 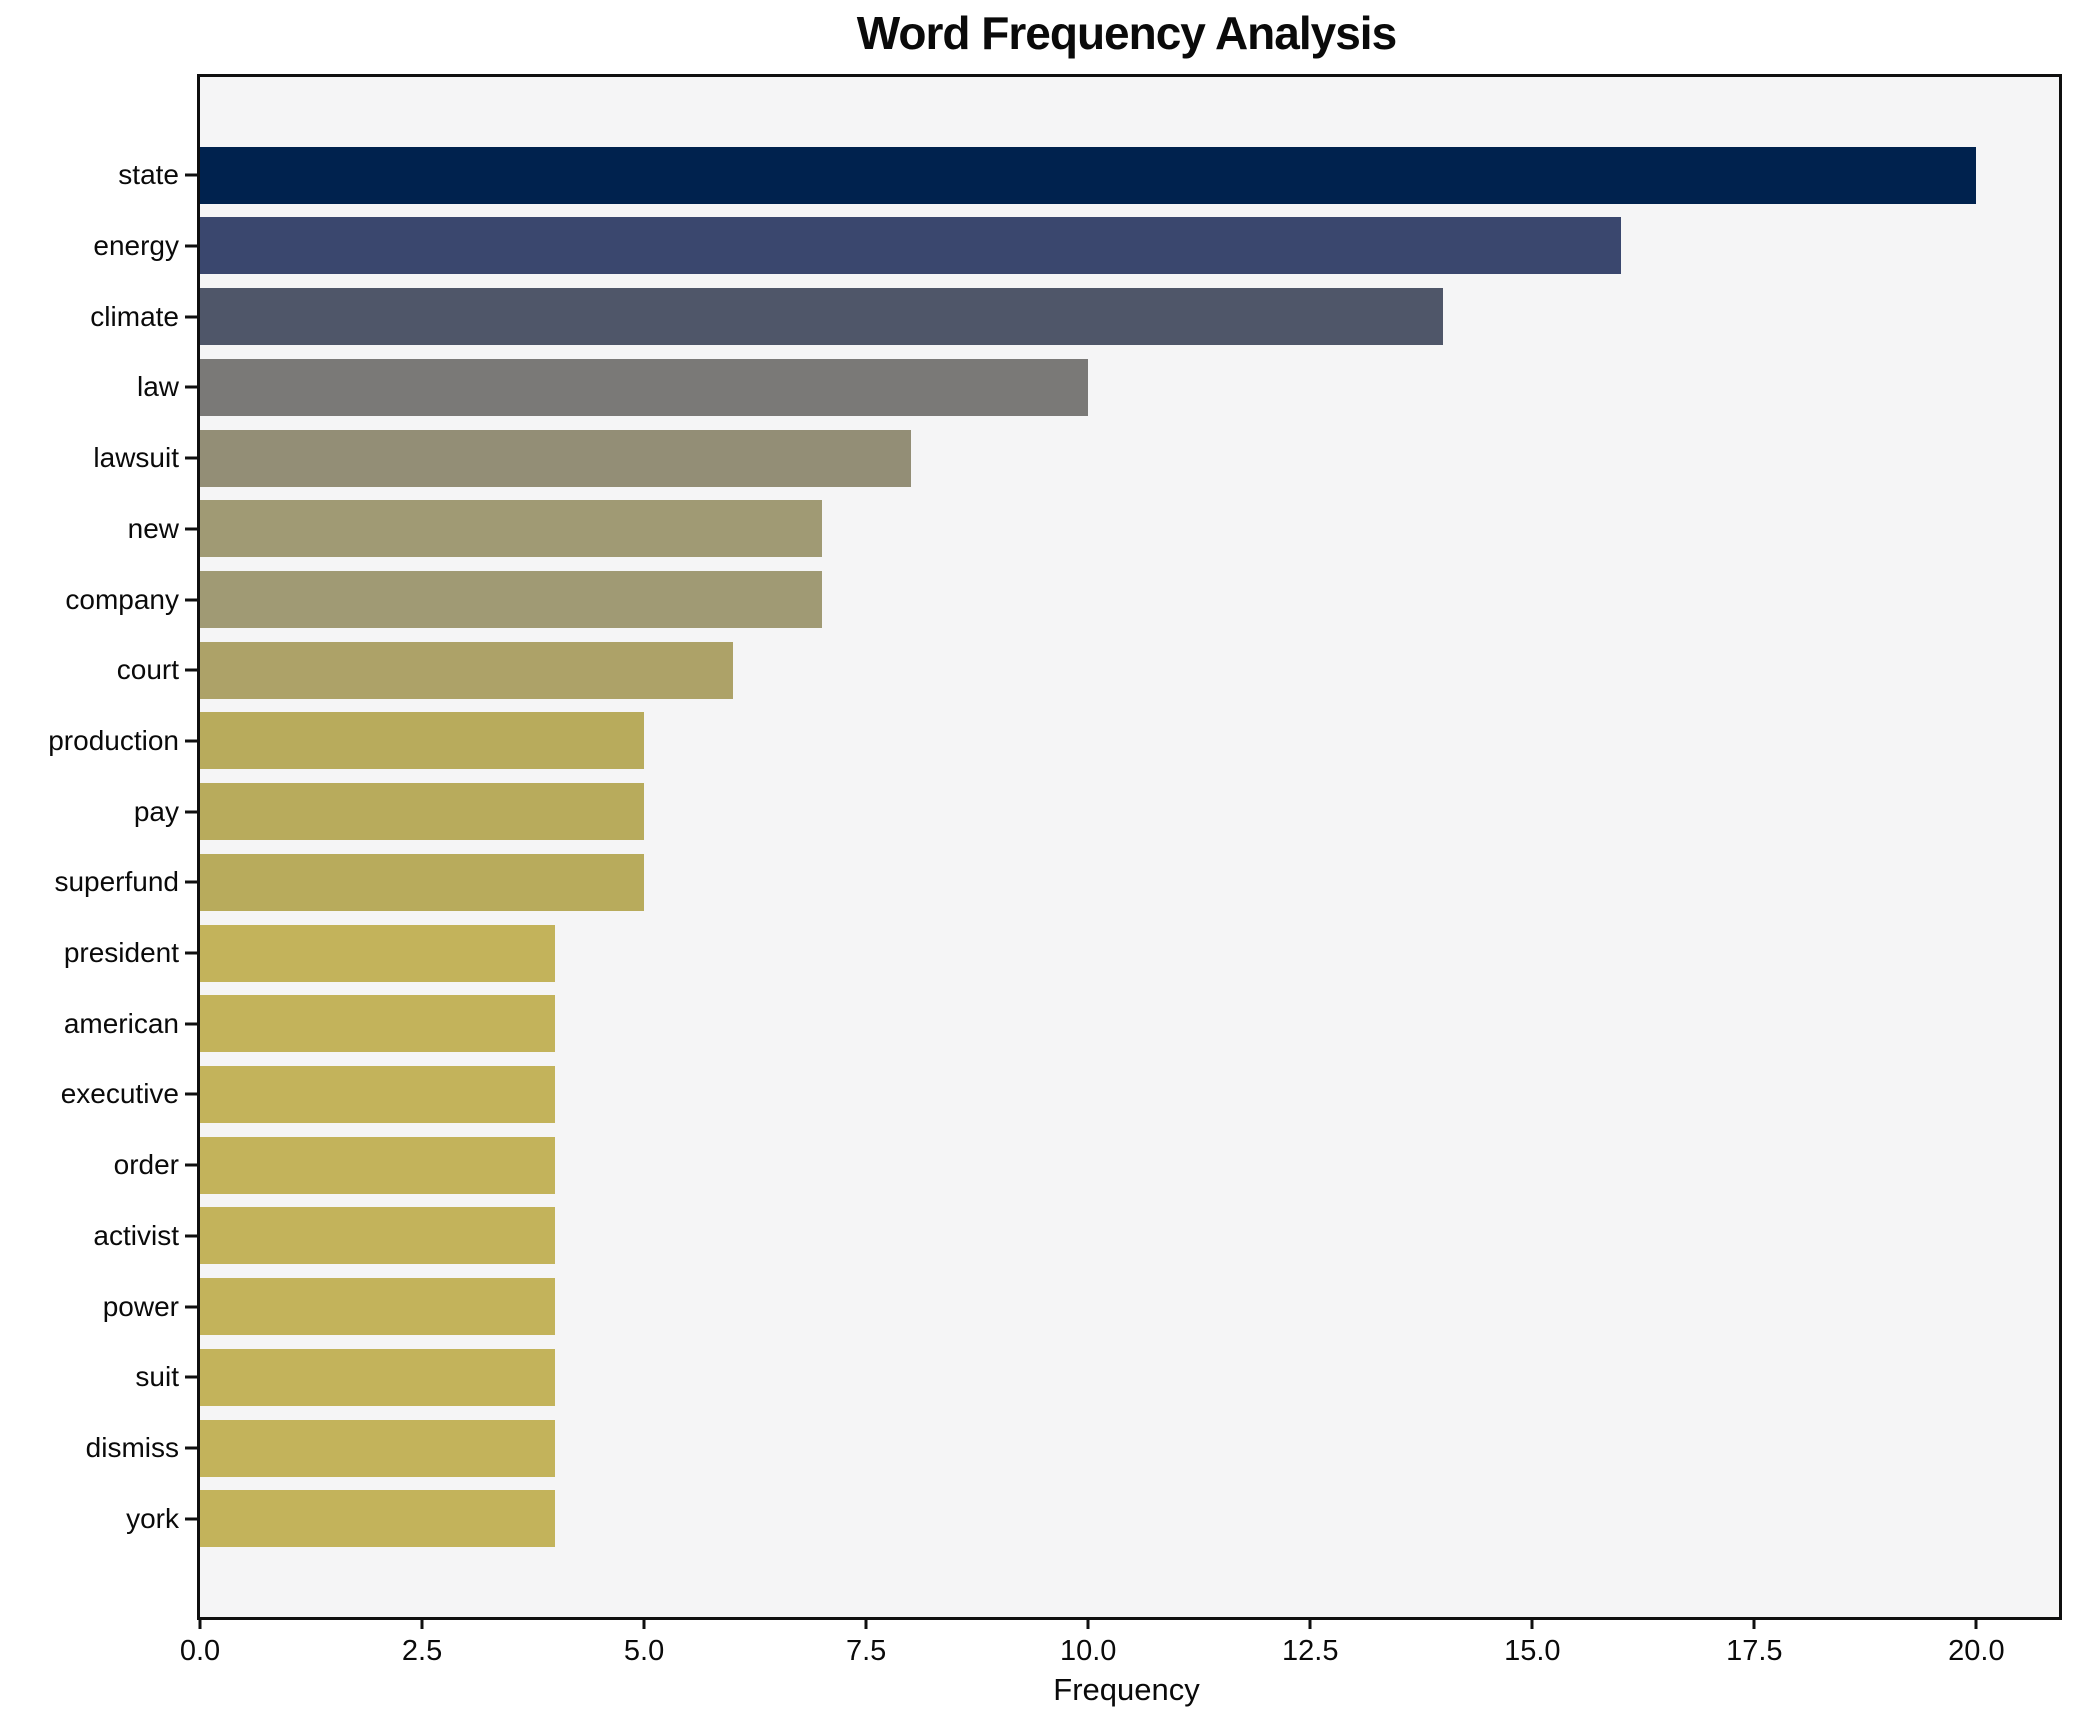 I want to click on bar-row: state, so click(x=1088, y=175).